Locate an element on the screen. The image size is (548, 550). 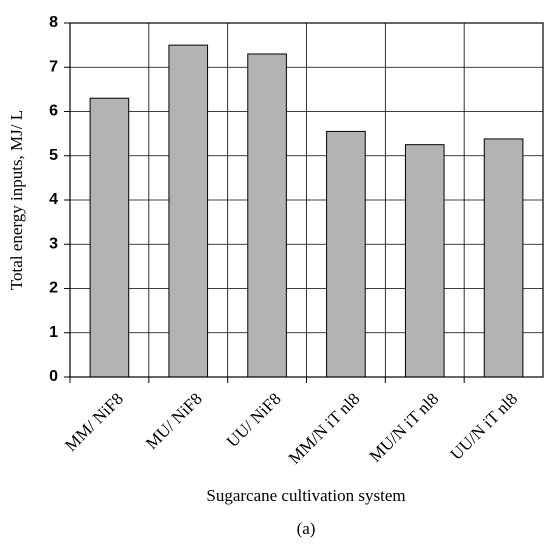
y-tick-label: 2 is located at coordinates (53, 288).